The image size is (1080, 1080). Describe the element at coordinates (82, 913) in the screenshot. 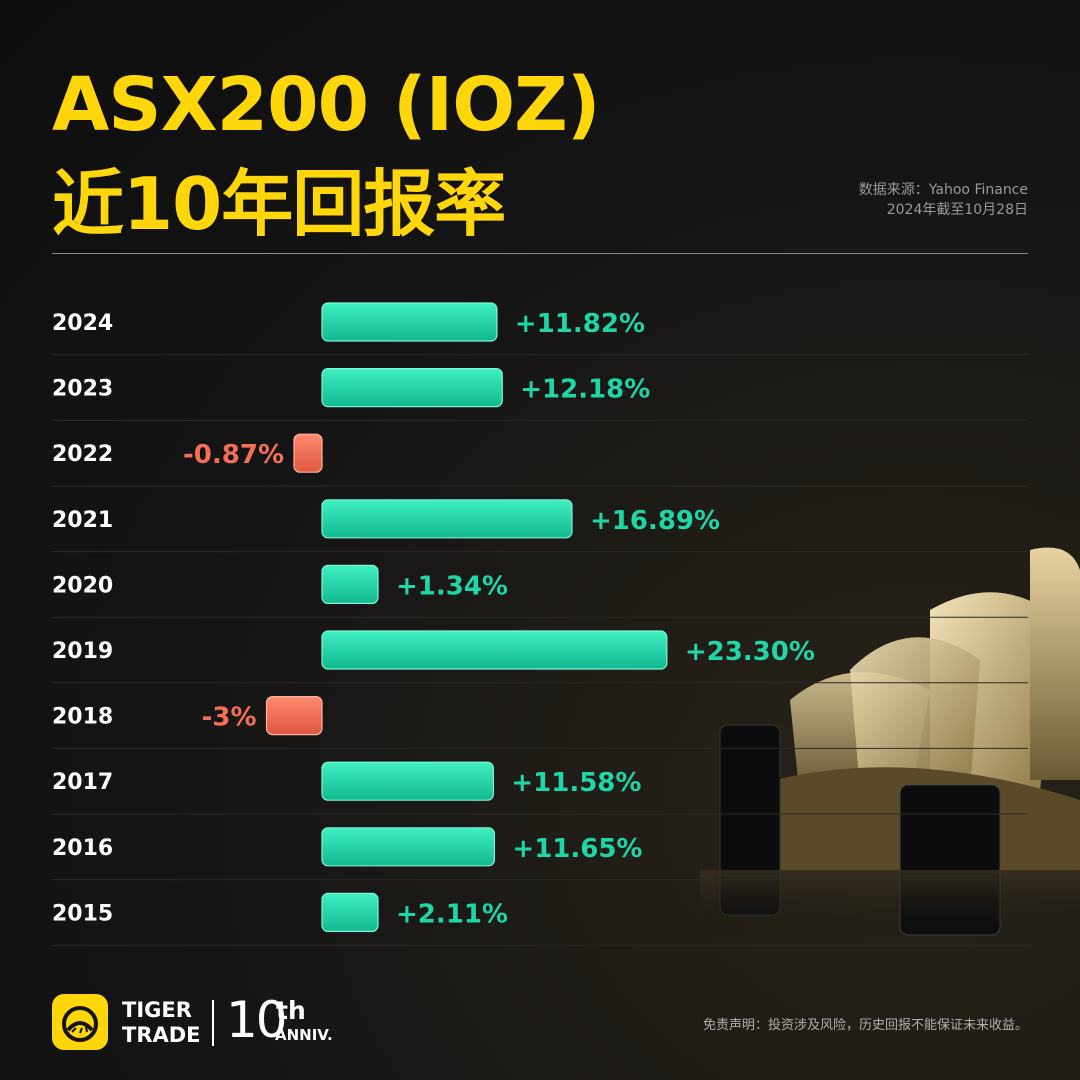

I see `year-label: 2015` at that location.